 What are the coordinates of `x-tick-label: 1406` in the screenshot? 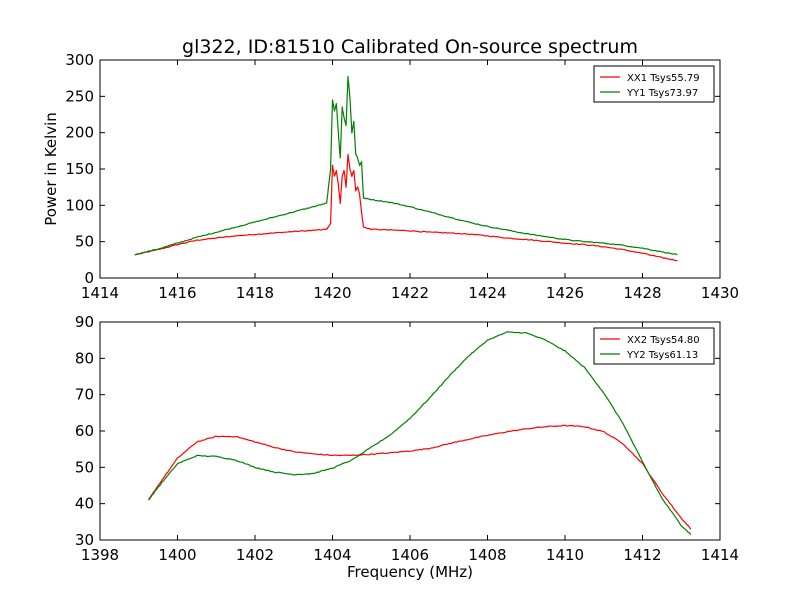 It's located at (410, 555).